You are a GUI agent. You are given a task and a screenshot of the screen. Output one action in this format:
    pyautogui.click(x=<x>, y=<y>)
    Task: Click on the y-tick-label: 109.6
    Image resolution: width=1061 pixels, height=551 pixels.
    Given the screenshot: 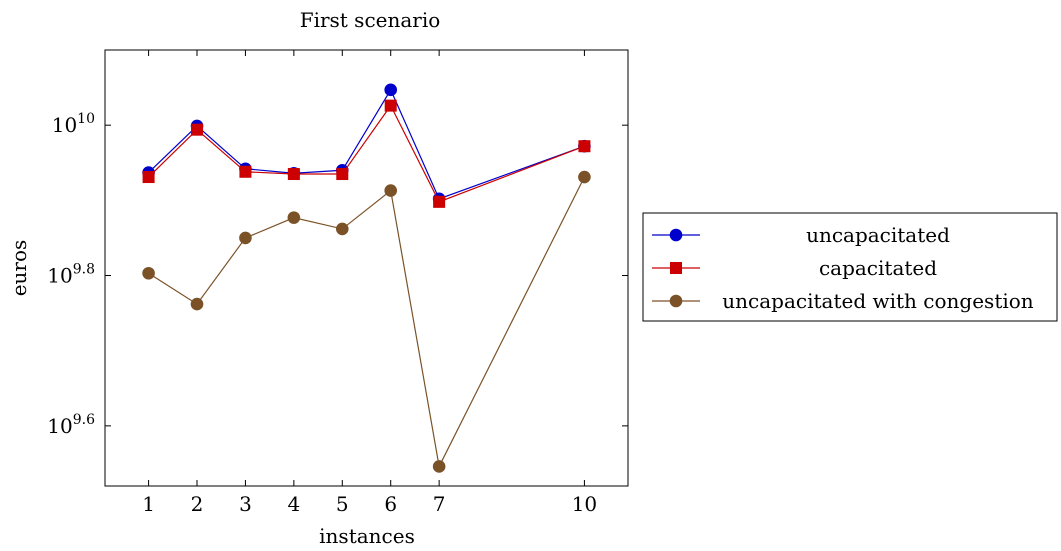 What is the action you would take?
    pyautogui.click(x=71, y=425)
    